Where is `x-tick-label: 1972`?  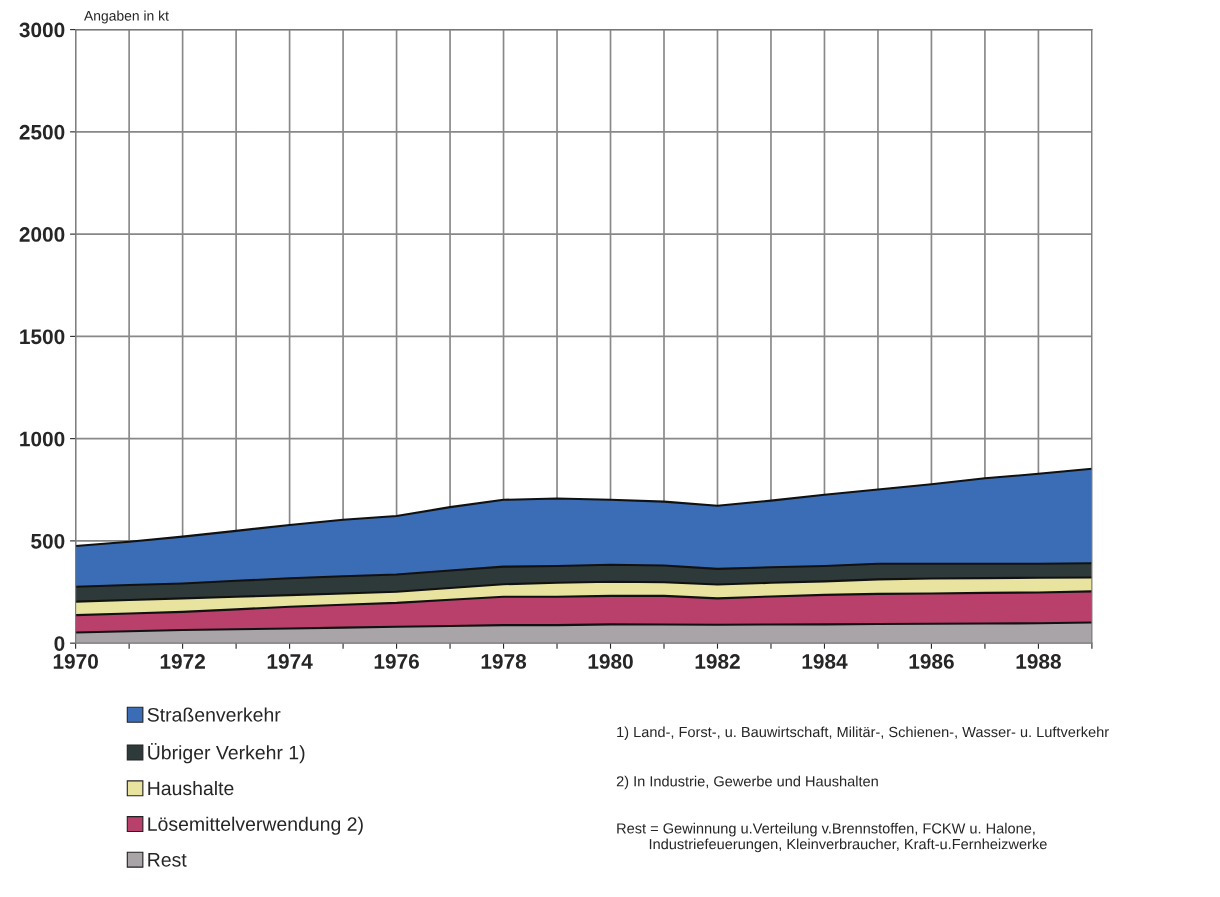 x-tick-label: 1972 is located at coordinates (182, 661).